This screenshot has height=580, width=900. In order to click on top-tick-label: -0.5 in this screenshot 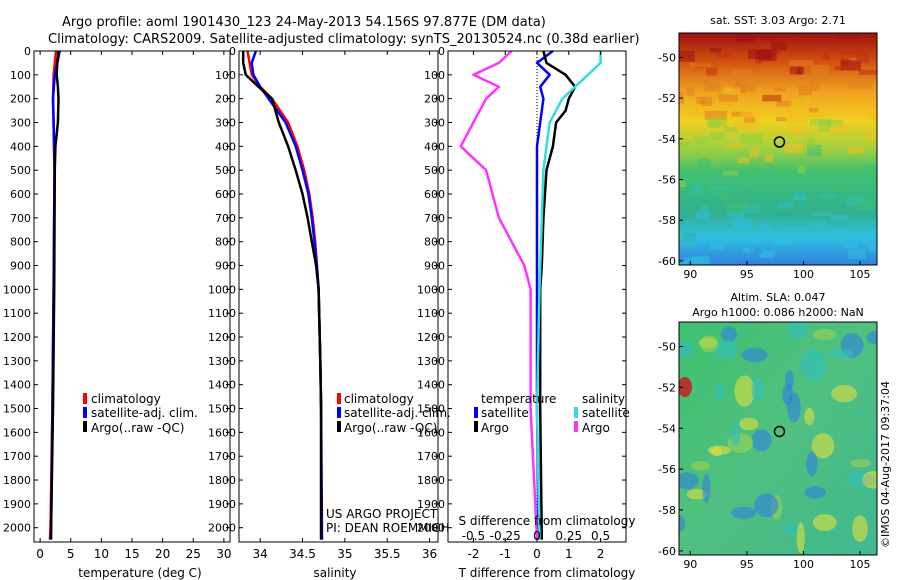, I will do `click(473, 536)`.